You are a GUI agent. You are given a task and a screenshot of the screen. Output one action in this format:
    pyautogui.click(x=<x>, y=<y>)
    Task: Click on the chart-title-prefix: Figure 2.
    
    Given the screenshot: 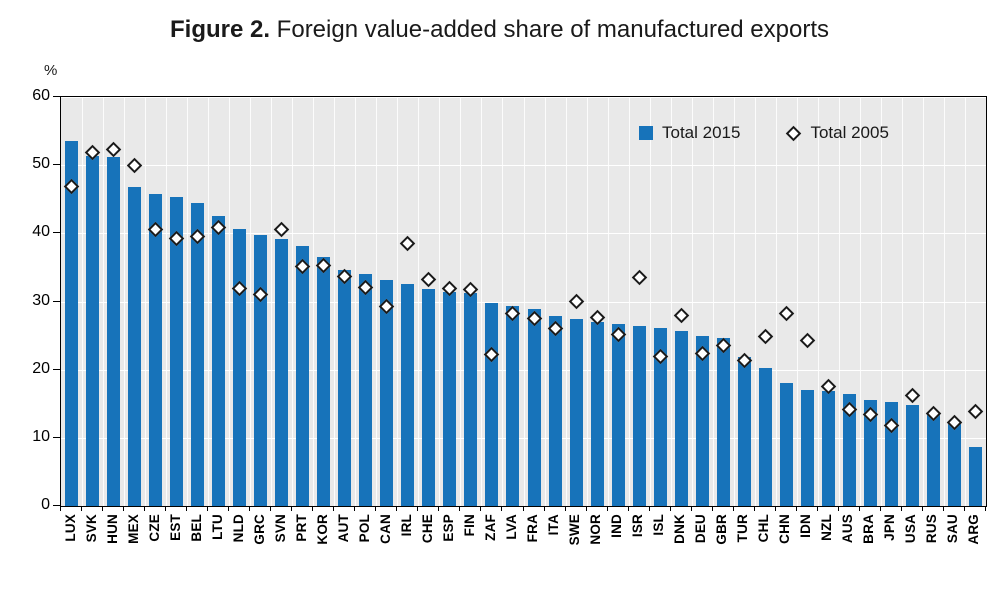 What is the action you would take?
    pyautogui.click(x=220, y=29)
    